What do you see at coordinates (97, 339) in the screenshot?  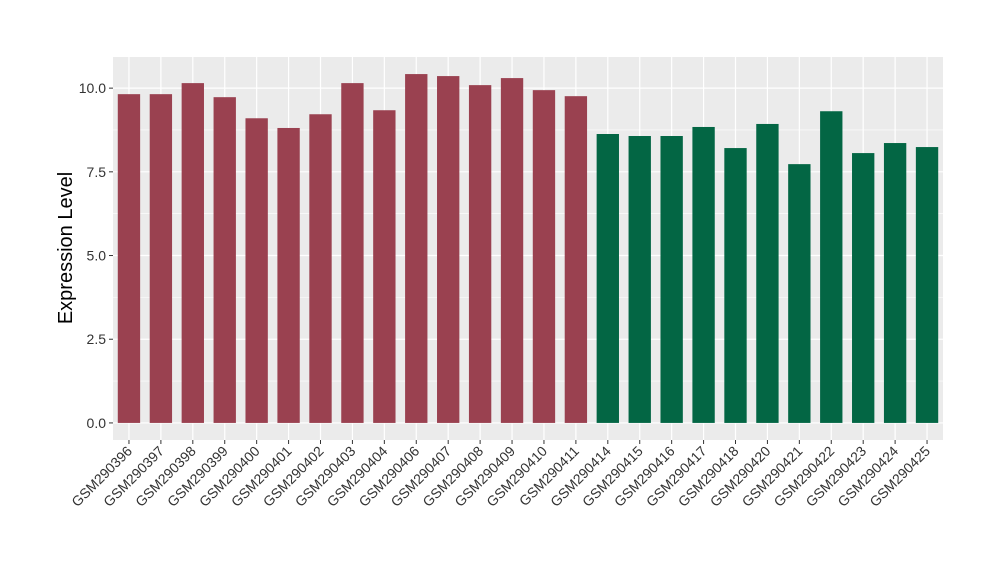 I see `y-tick-label: 2.5` at bounding box center [97, 339].